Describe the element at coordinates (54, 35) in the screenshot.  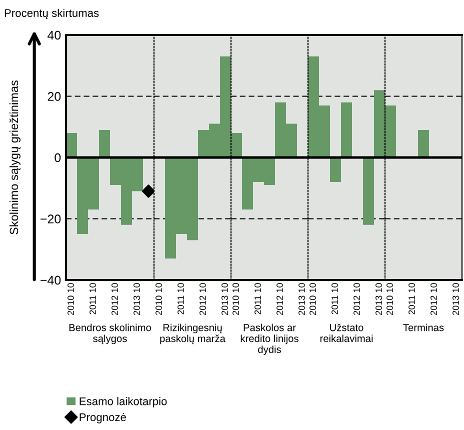
I see `y-tick-label: 40` at that location.